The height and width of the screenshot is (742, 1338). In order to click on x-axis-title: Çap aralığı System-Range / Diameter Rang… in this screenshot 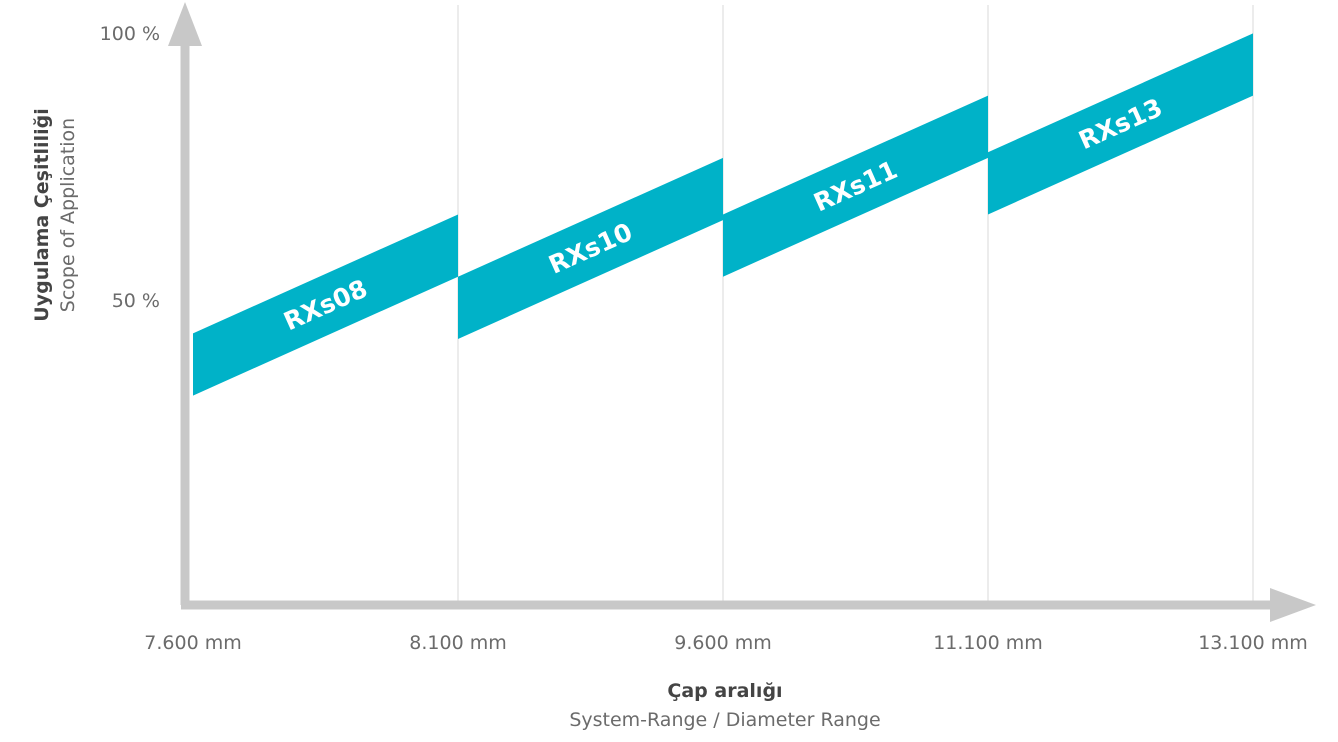, I will do `click(724, 705)`.